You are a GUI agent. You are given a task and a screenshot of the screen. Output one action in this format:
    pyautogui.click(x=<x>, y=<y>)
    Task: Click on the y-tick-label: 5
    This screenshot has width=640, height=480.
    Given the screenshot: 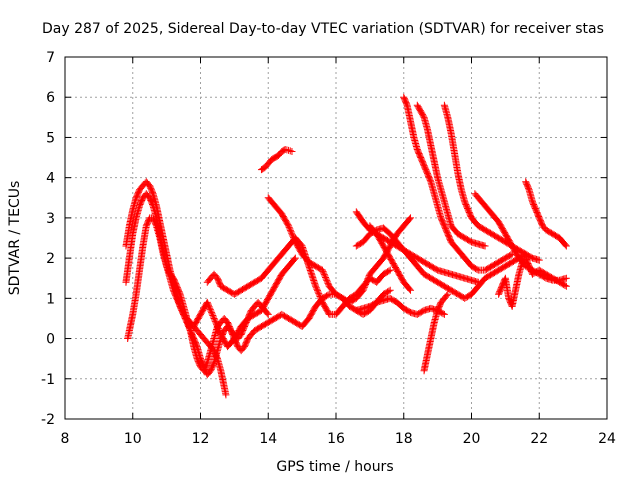 What is the action you would take?
    pyautogui.click(x=50, y=138)
    